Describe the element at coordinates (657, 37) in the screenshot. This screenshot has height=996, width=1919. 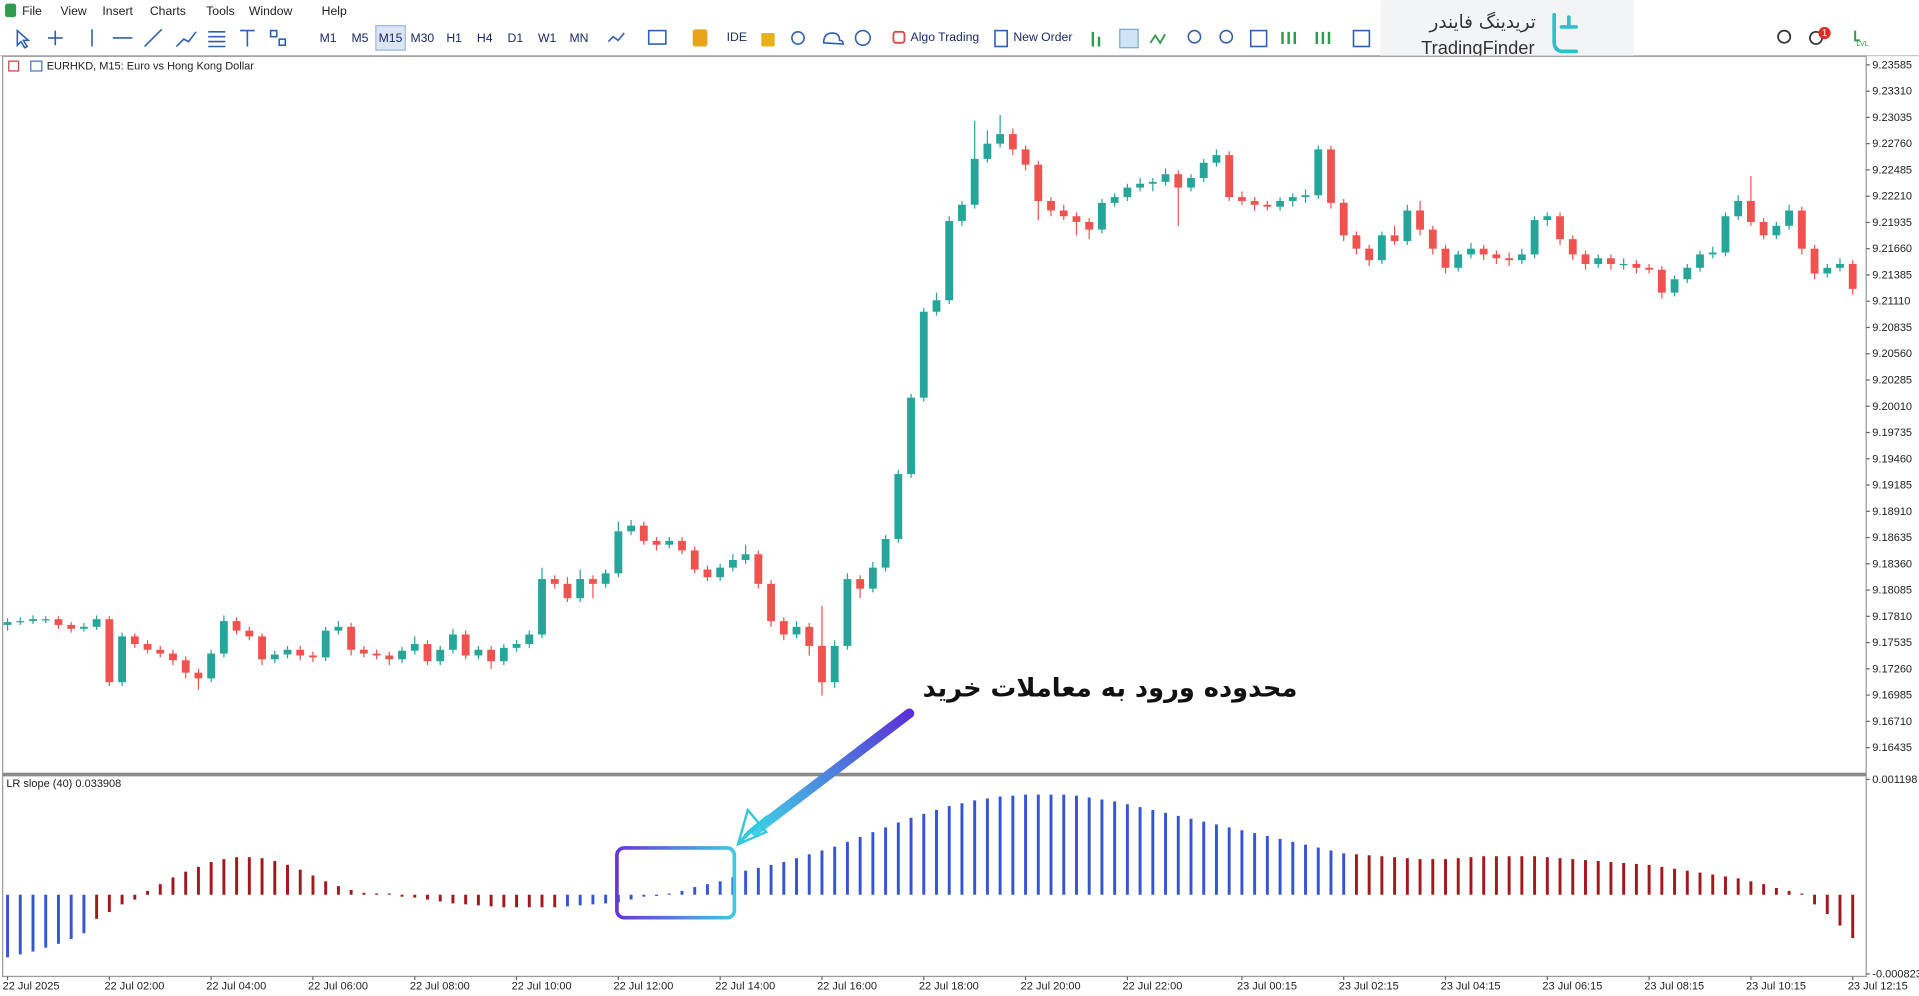
I see `indicators` at that location.